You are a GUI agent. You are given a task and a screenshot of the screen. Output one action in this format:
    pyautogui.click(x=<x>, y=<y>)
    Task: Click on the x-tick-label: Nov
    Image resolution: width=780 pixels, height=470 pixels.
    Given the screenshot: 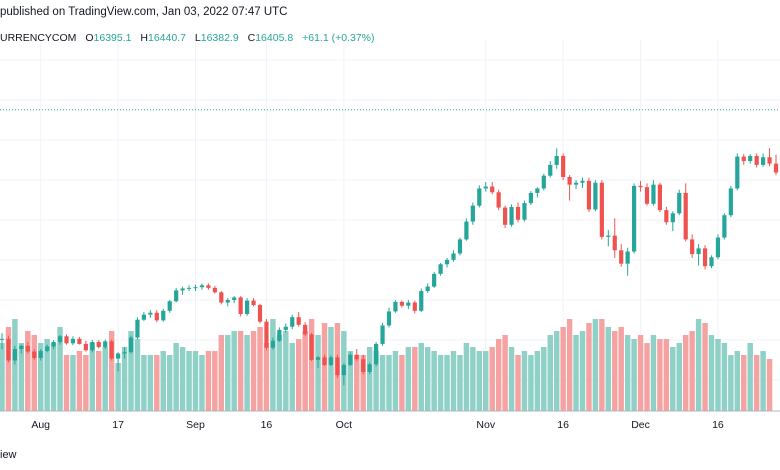 What is the action you would take?
    pyautogui.click(x=485, y=425)
    